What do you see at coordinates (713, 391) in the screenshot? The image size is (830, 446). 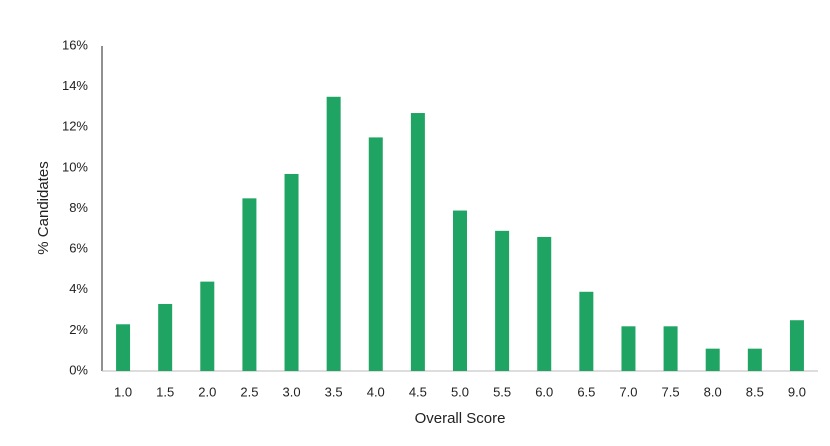 I see `x-tick-label: 8.0` at bounding box center [713, 391].